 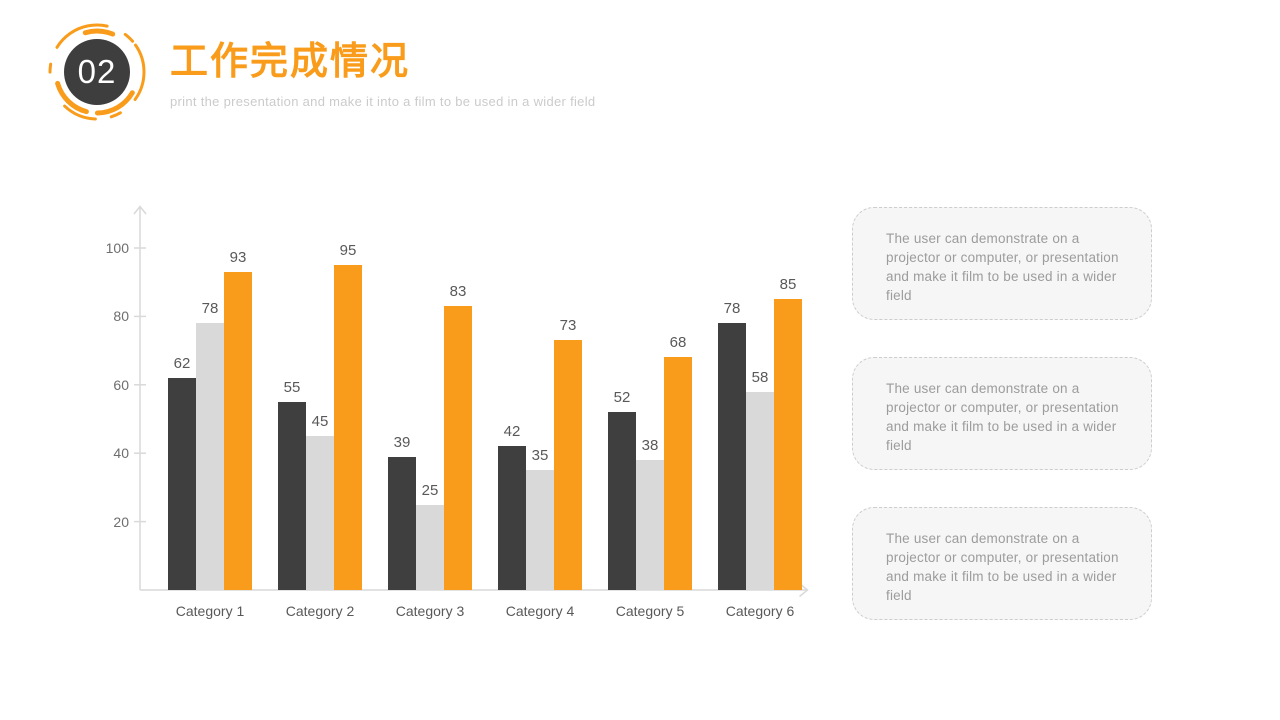 What do you see at coordinates (760, 377) in the screenshot?
I see `bar-value-label: 58` at bounding box center [760, 377].